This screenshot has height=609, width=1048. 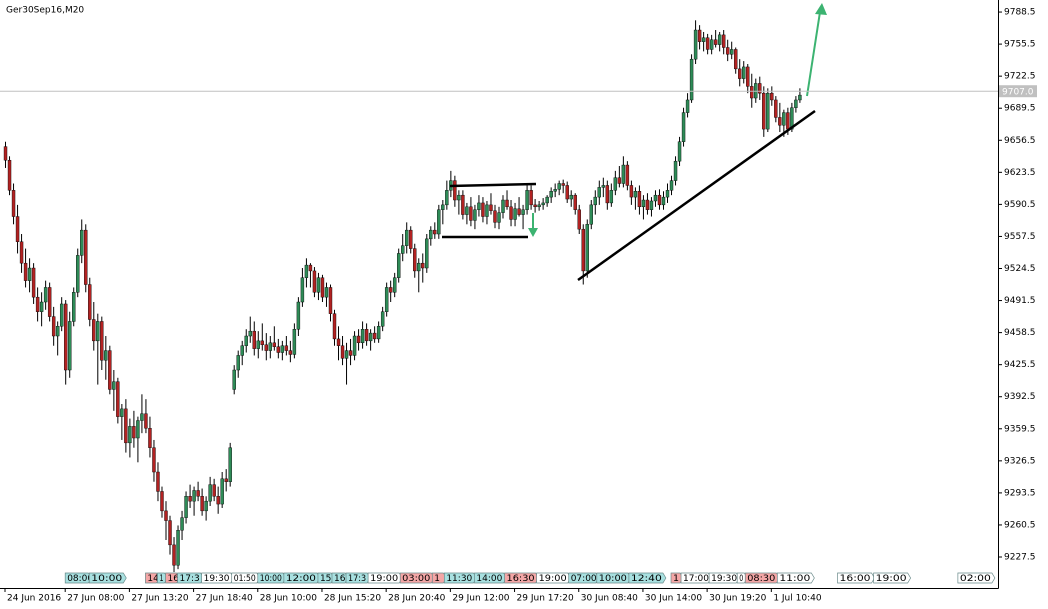 What do you see at coordinates (159, 599) in the screenshot?
I see `x-tick-label: 27 Jun 13:20` at bounding box center [159, 599].